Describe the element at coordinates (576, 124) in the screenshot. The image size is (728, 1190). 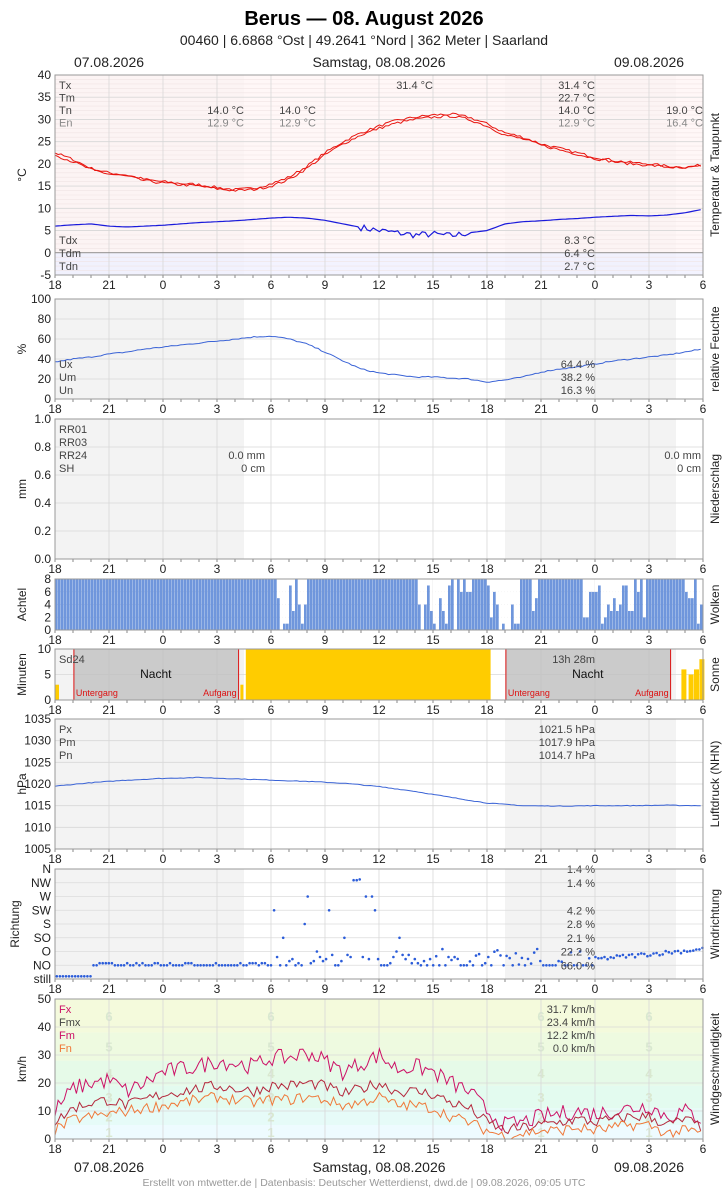
I see `legend-value: 12.9 °C` at that location.